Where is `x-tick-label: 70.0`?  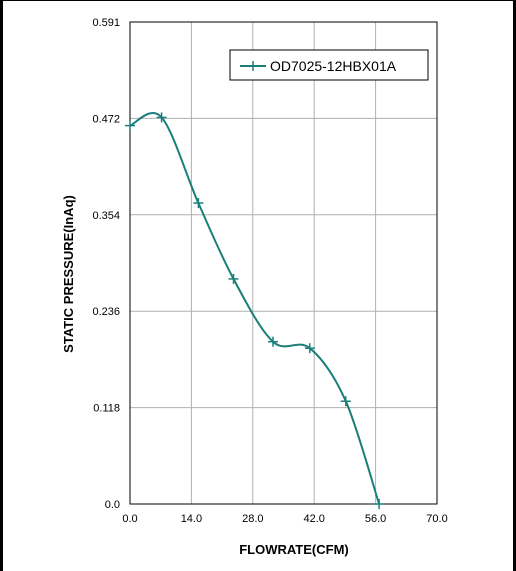
x-tick-label: 70.0 is located at coordinates (436, 519).